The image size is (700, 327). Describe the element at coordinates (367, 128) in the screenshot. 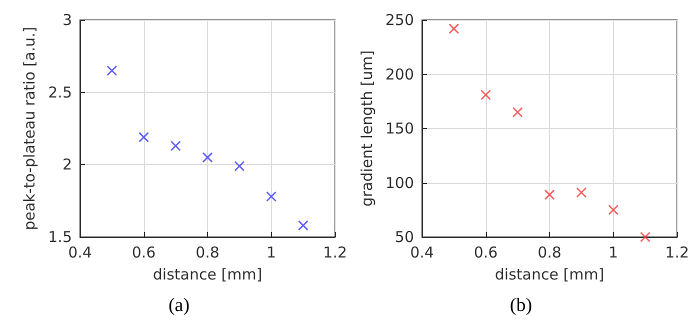

I see `y-axis-title: gradient length [um]` at that location.